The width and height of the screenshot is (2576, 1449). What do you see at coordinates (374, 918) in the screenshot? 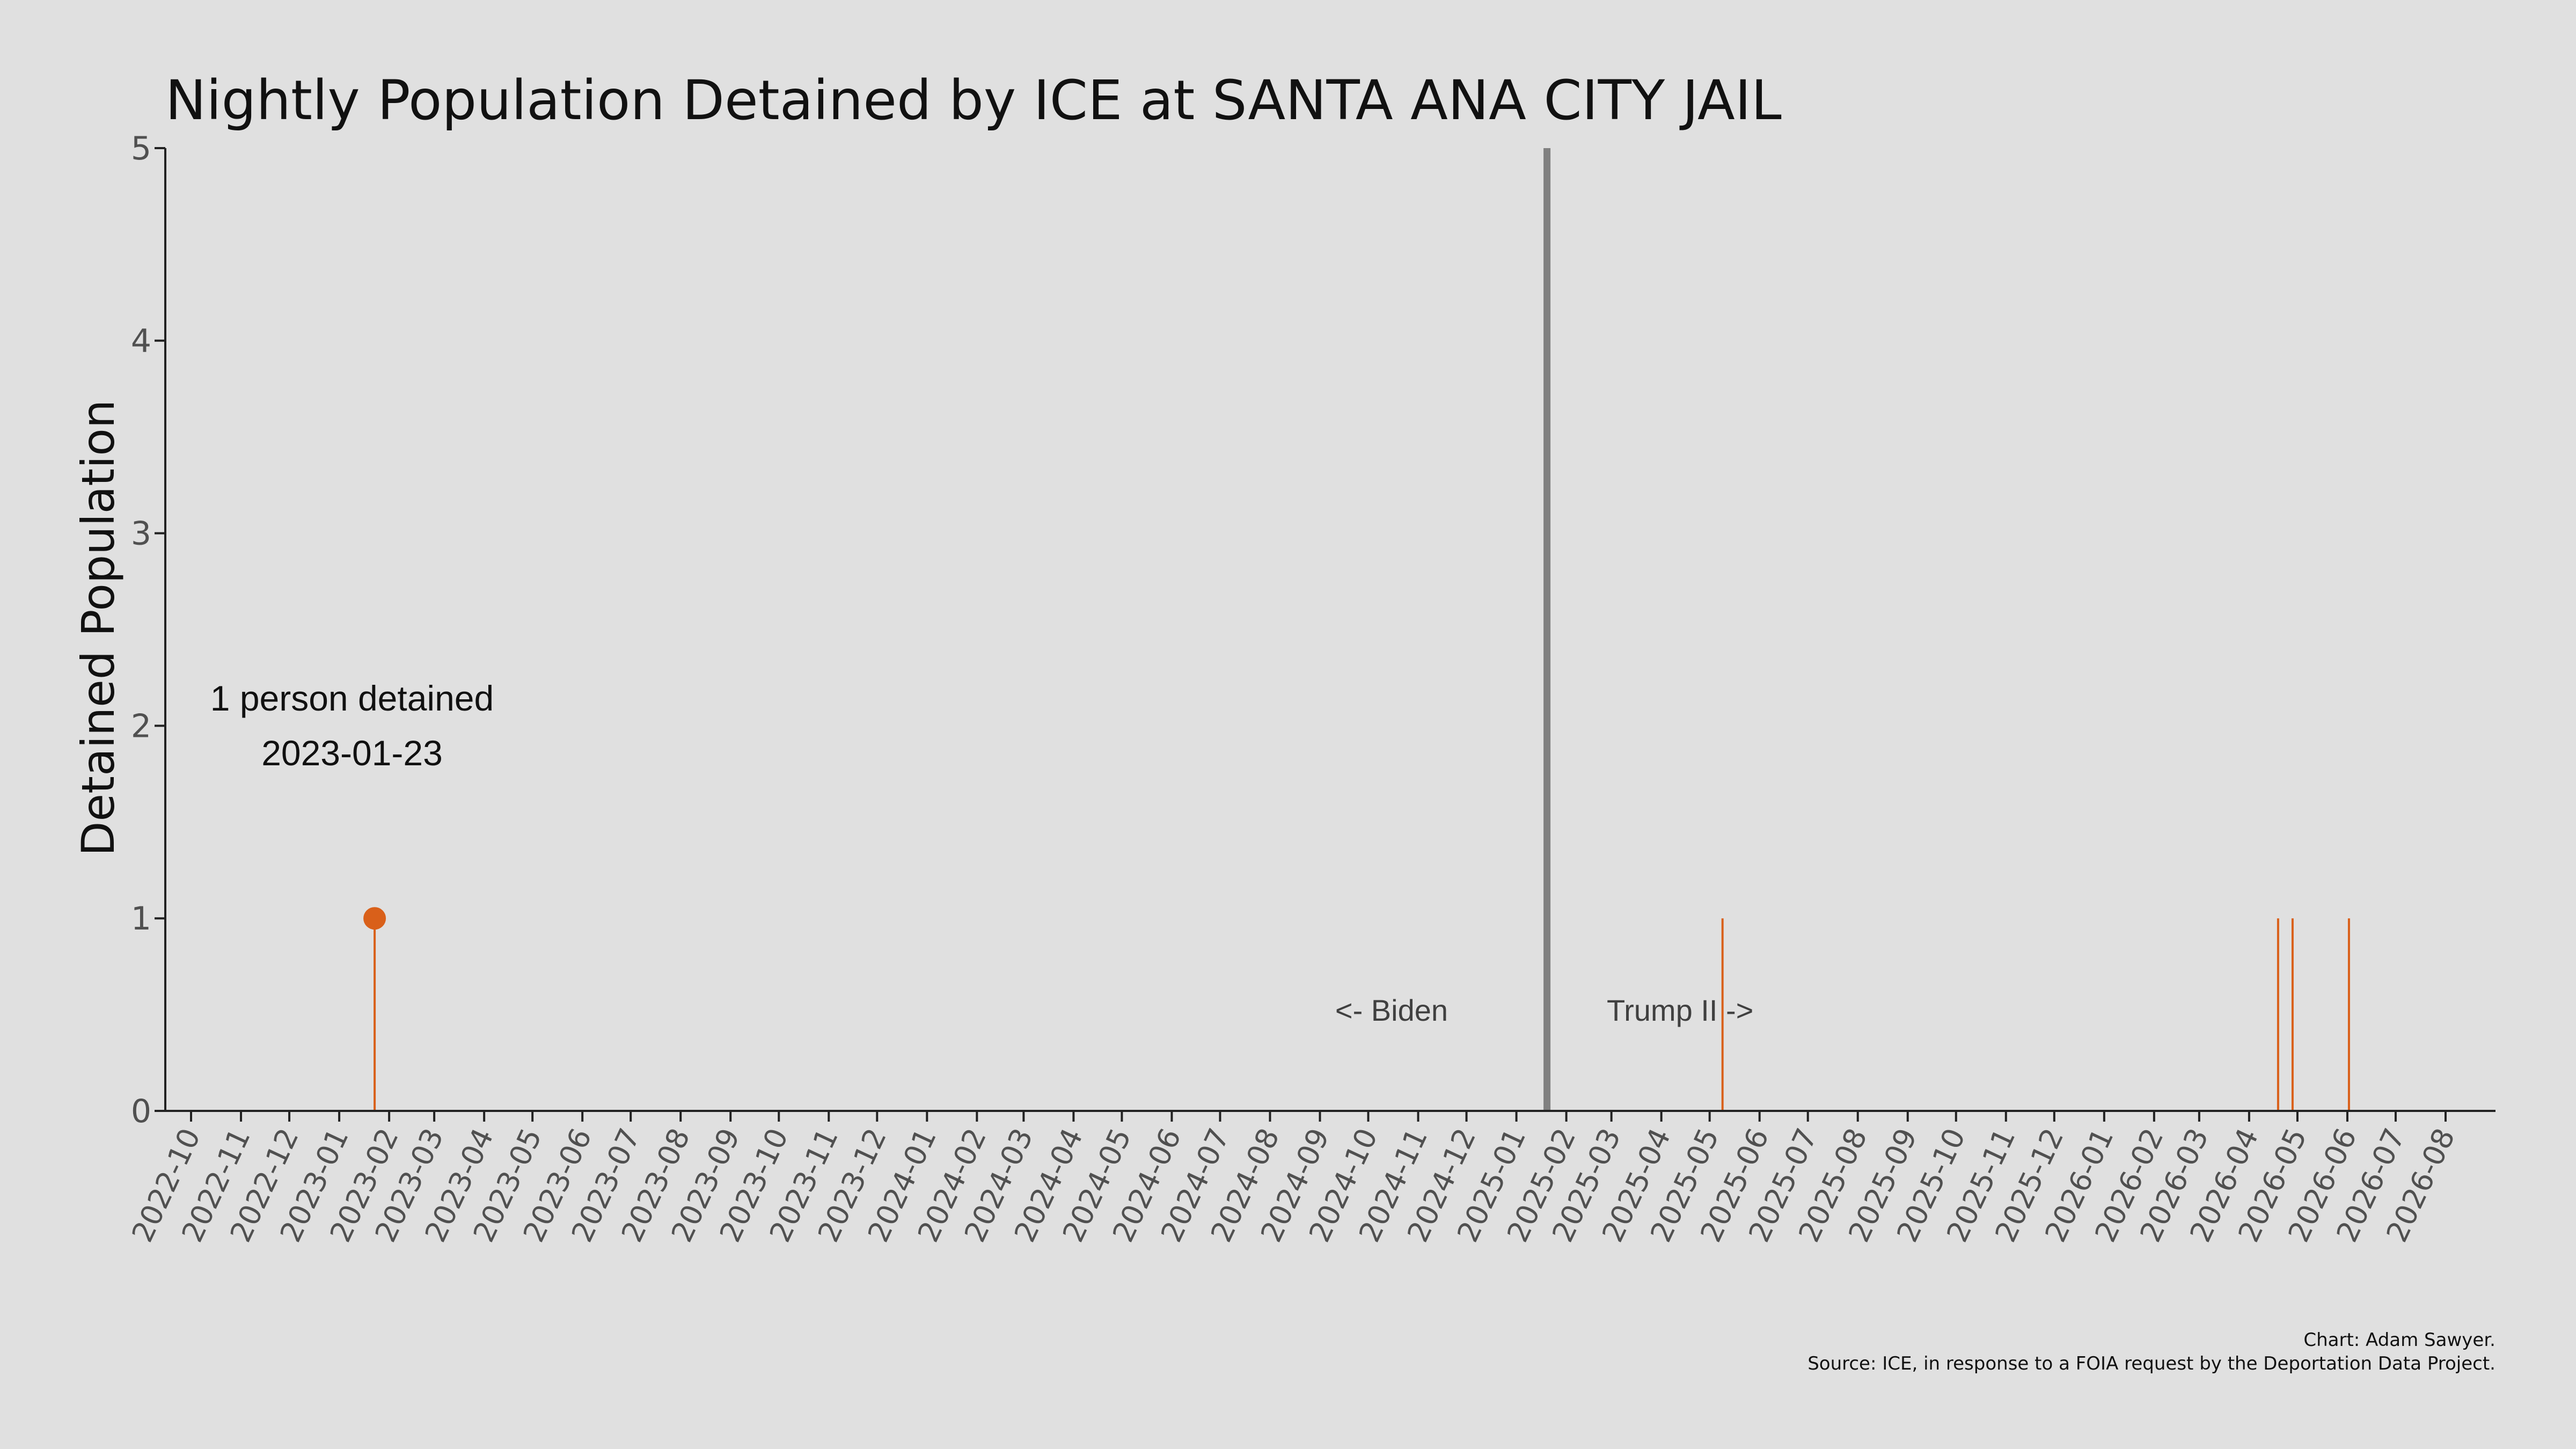
I see `peak-marker` at bounding box center [374, 918].